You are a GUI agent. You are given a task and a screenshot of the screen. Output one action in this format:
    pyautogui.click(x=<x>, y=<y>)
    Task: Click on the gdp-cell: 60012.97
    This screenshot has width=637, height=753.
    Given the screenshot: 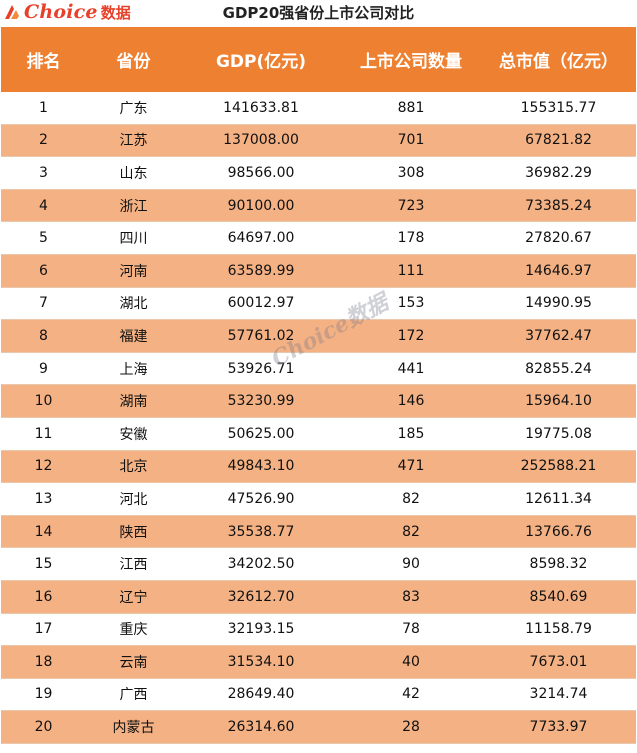 What is the action you would take?
    pyautogui.click(x=261, y=304)
    